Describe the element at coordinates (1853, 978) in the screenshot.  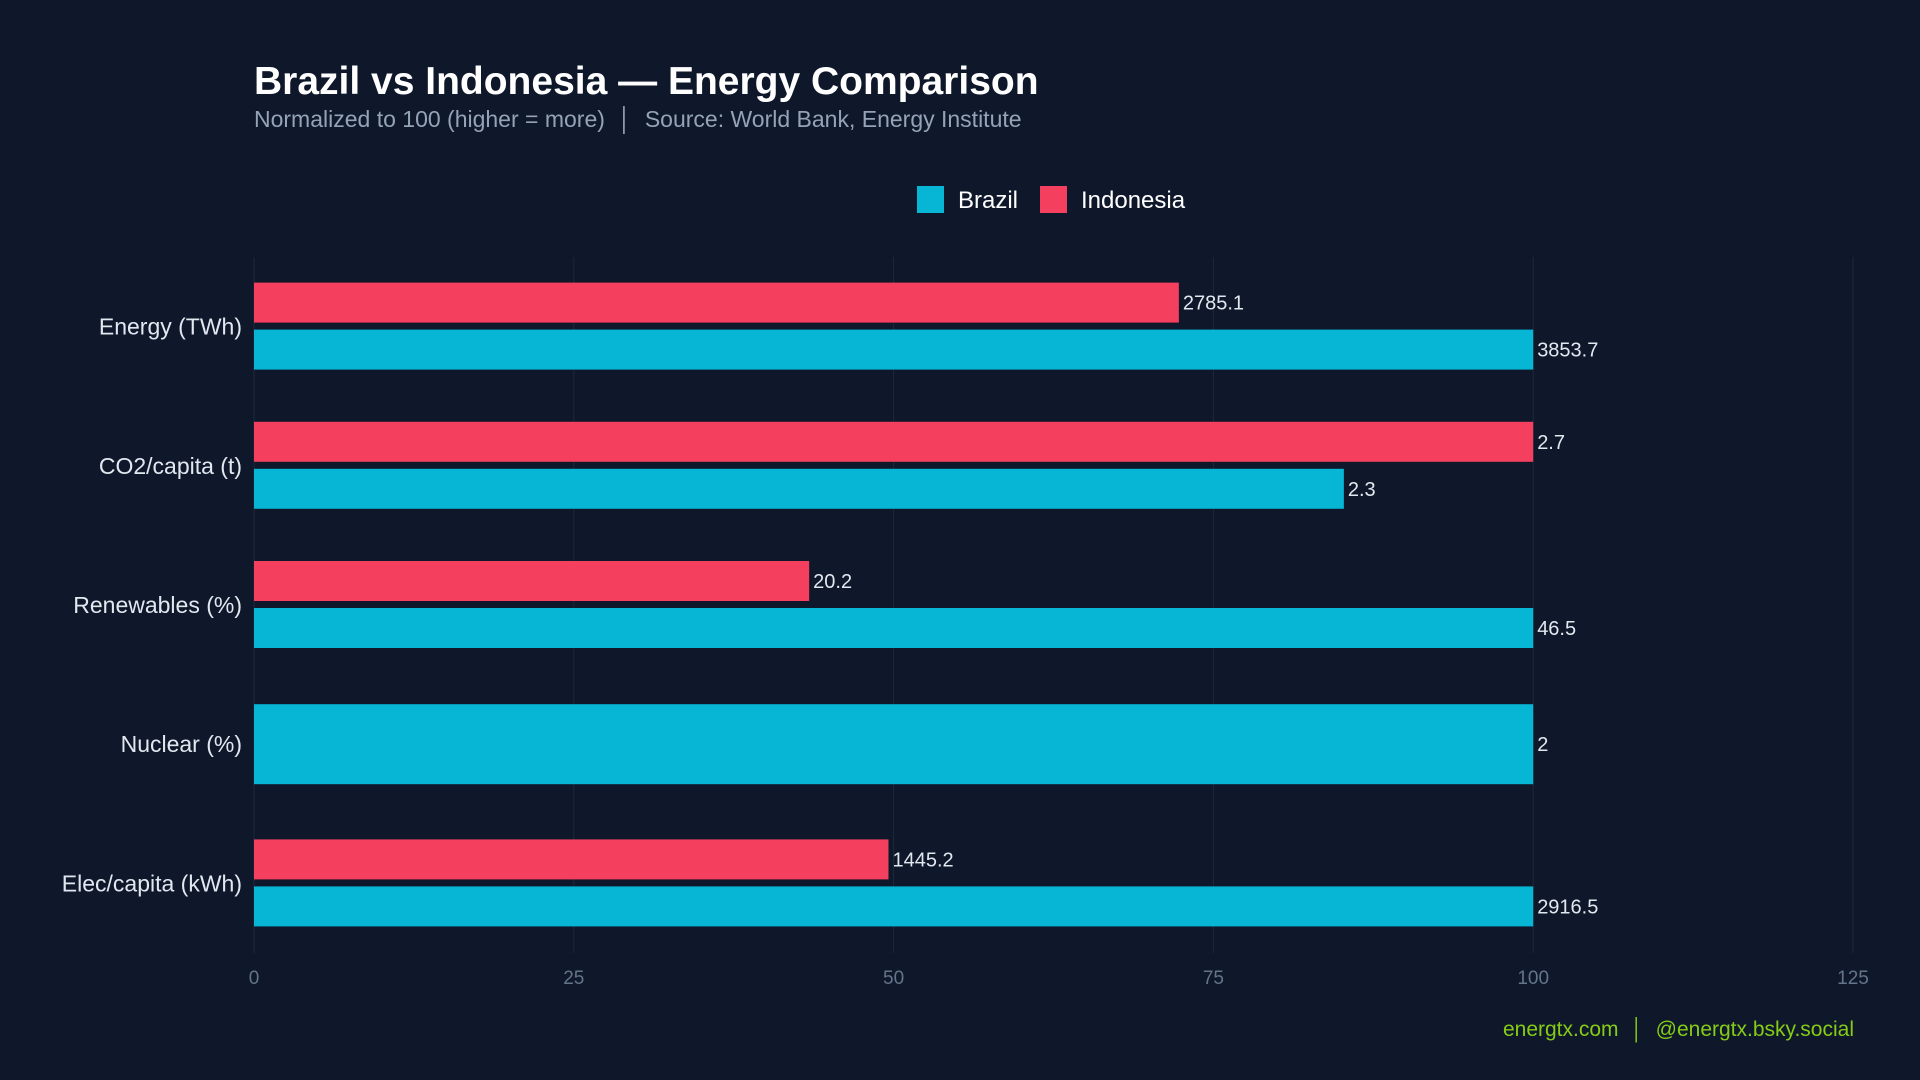
I see `x-tick-label: 125` at that location.